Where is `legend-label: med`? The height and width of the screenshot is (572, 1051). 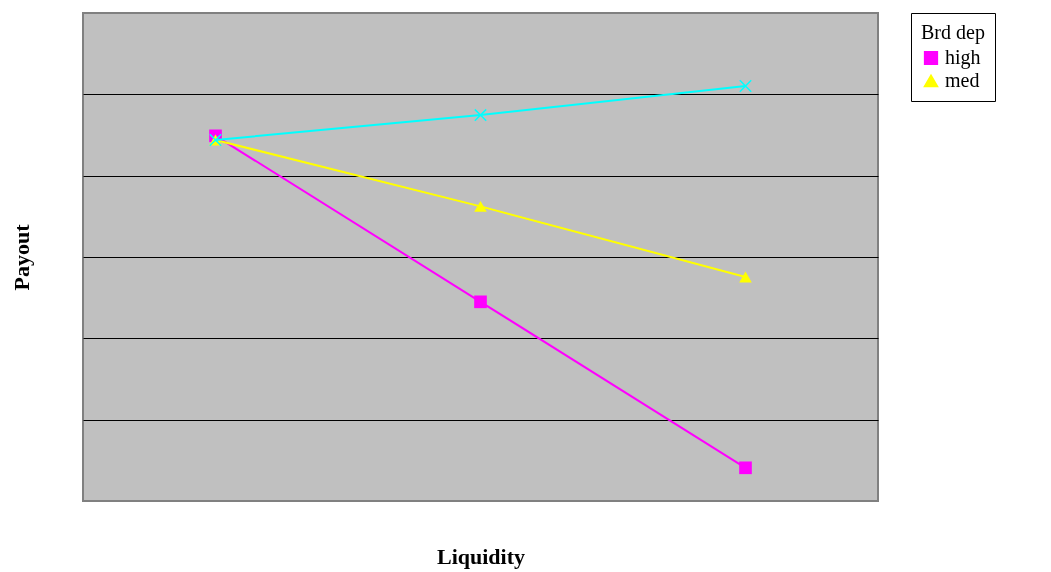 legend-label: med is located at coordinates (962, 80).